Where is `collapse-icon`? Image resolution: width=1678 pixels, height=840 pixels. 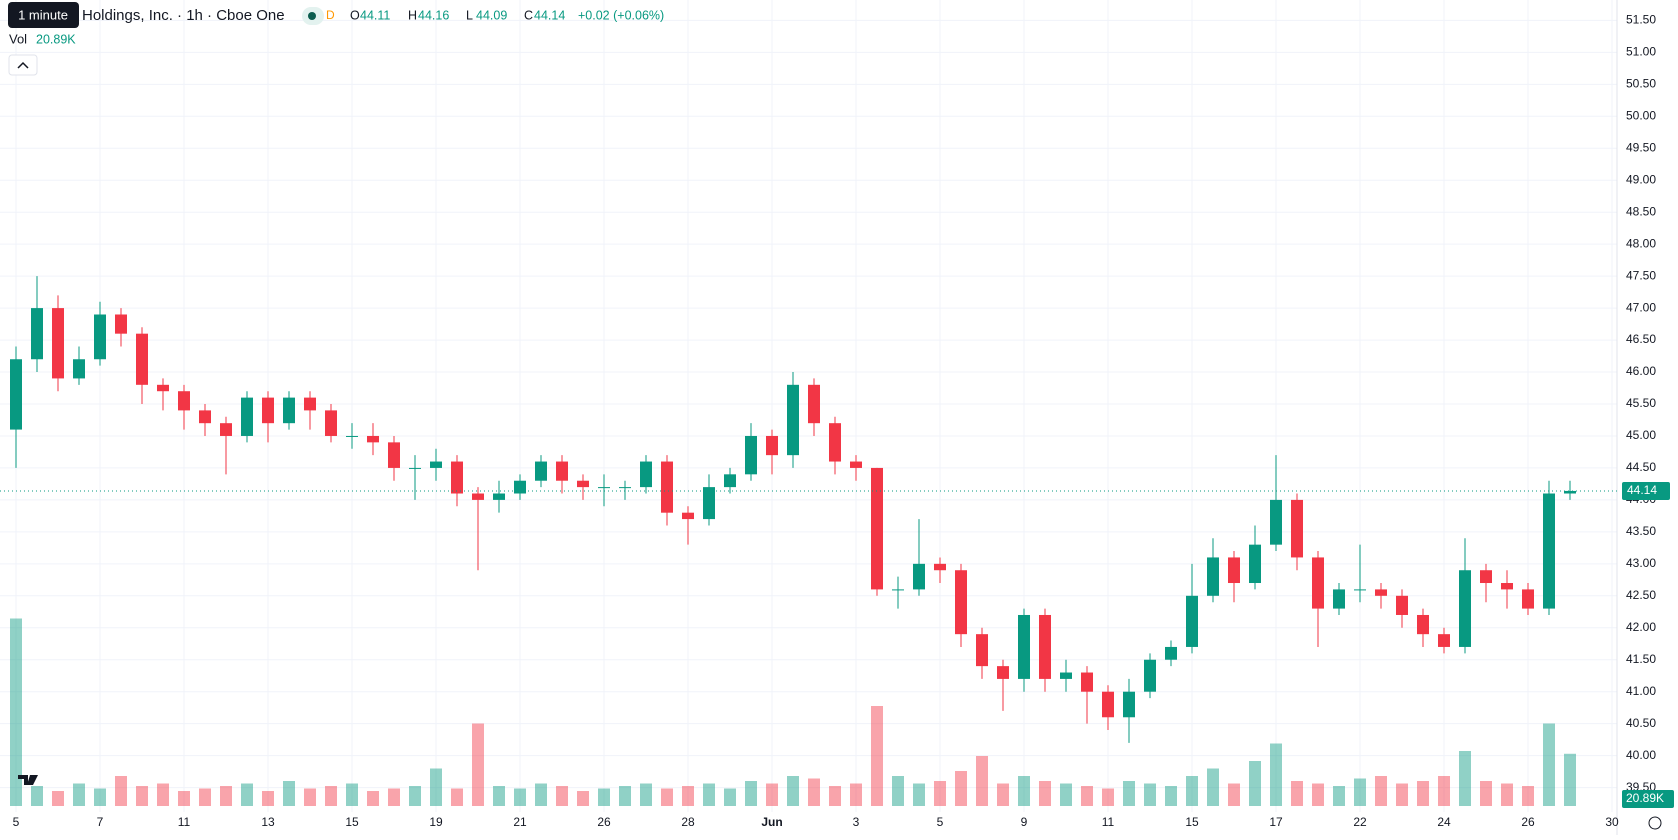
collapse-icon is located at coordinates (23, 65).